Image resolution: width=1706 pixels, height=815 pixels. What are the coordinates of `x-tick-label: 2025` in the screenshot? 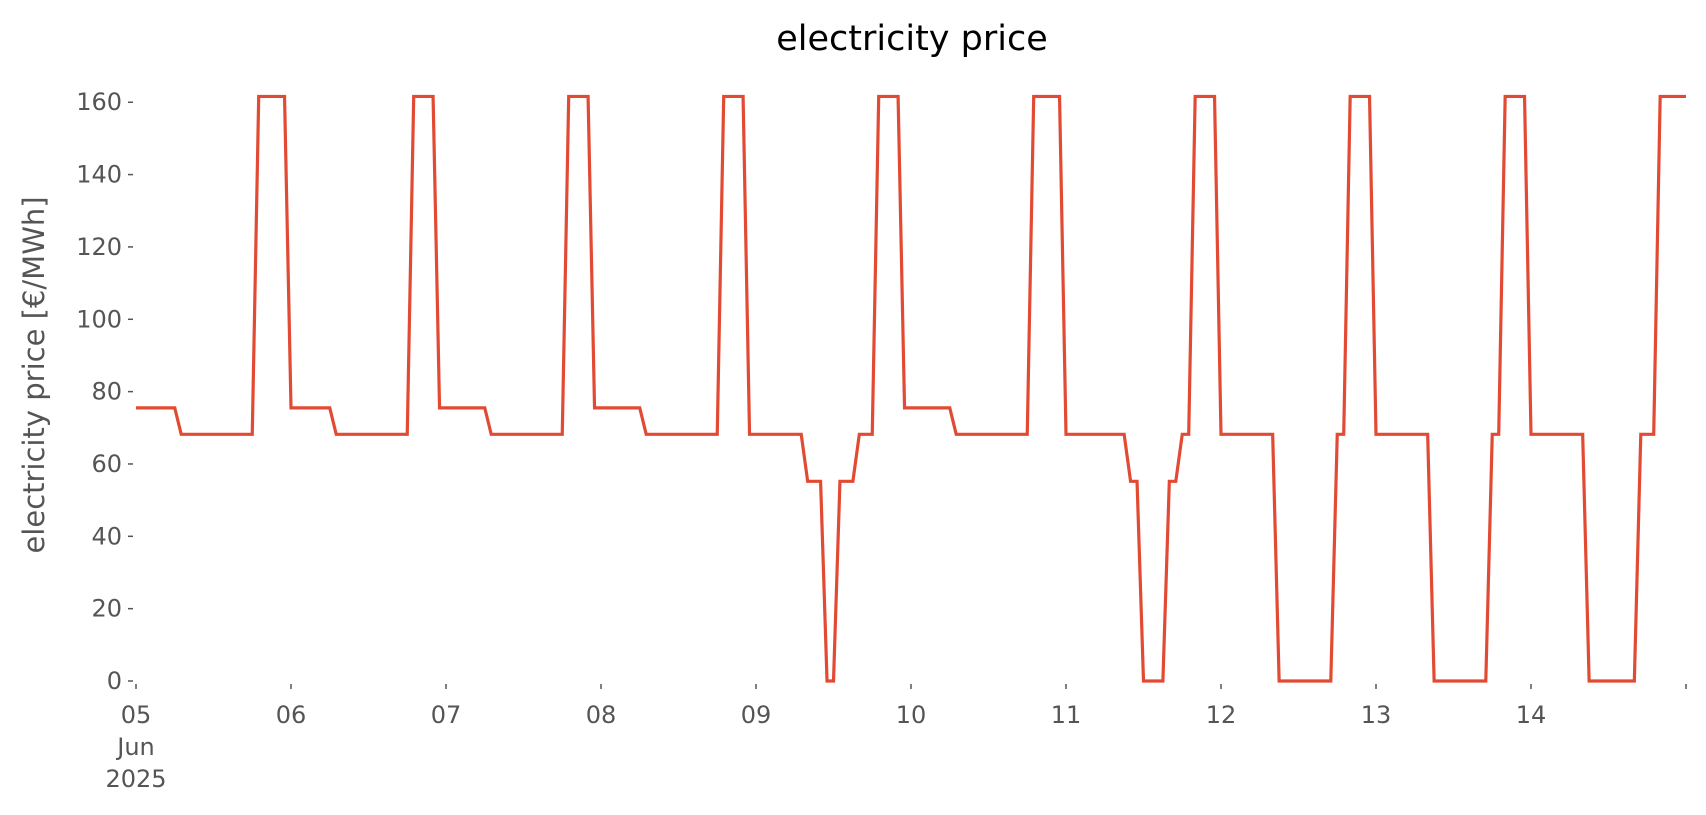 It's located at (135, 779).